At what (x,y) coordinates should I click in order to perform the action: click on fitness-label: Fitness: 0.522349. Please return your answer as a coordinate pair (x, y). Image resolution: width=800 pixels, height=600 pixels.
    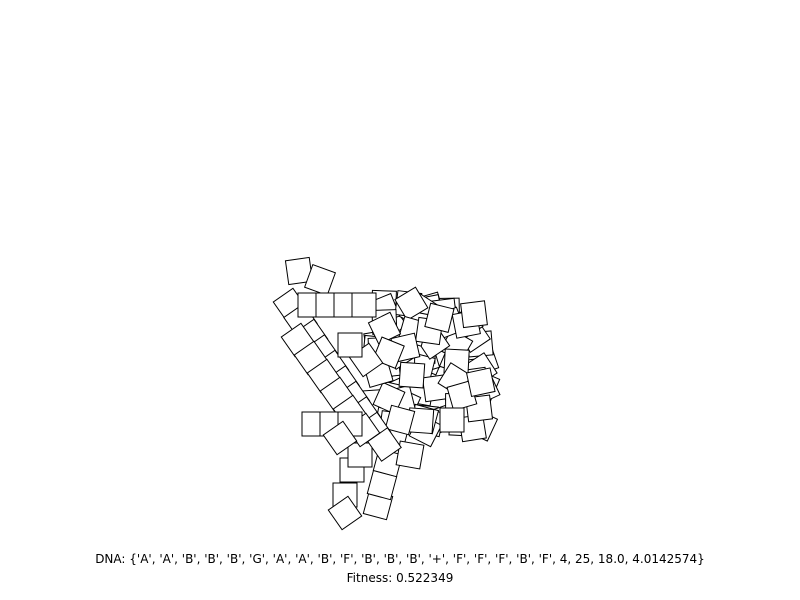
    Looking at the image, I should click on (400, 578).